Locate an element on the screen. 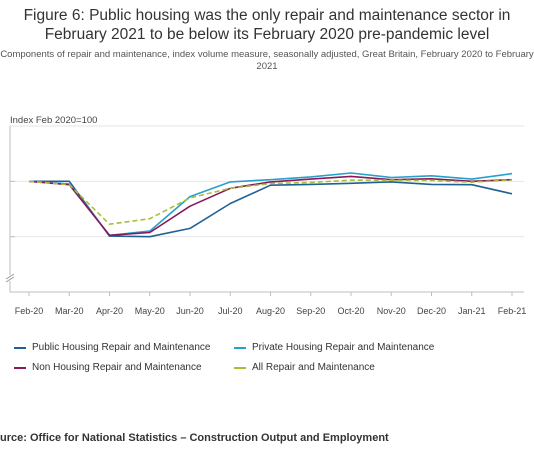  legend-item: Public Housing Repair and Maintenance is located at coordinates (112, 347).